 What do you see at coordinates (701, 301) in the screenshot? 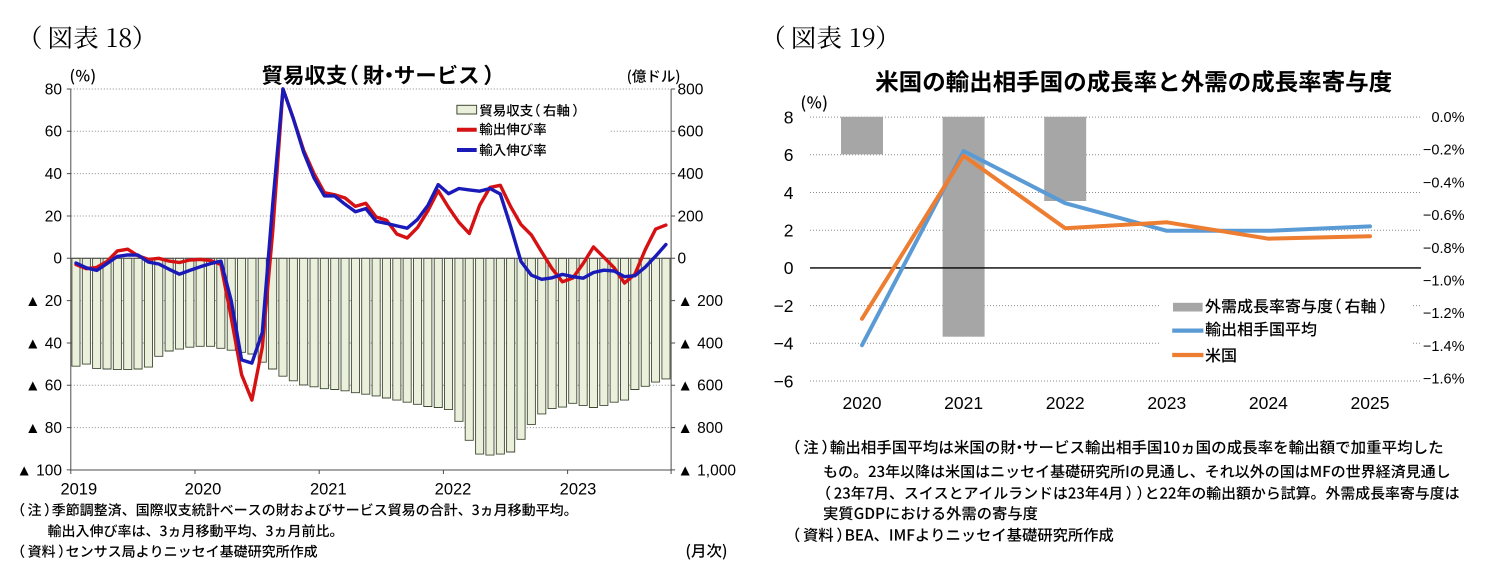
I see `svg-text: ▲ 200` at bounding box center [701, 301].